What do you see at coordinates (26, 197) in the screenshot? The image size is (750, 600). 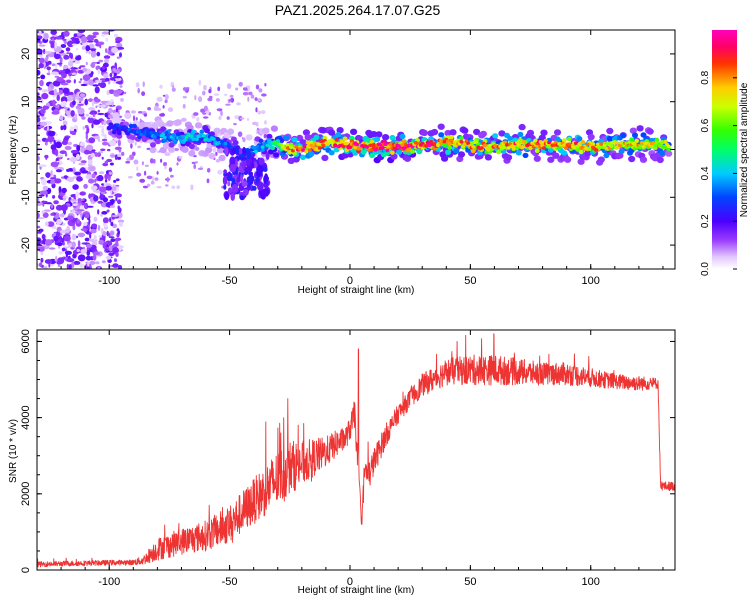 I see `y-tick-label: -10` at bounding box center [26, 197].